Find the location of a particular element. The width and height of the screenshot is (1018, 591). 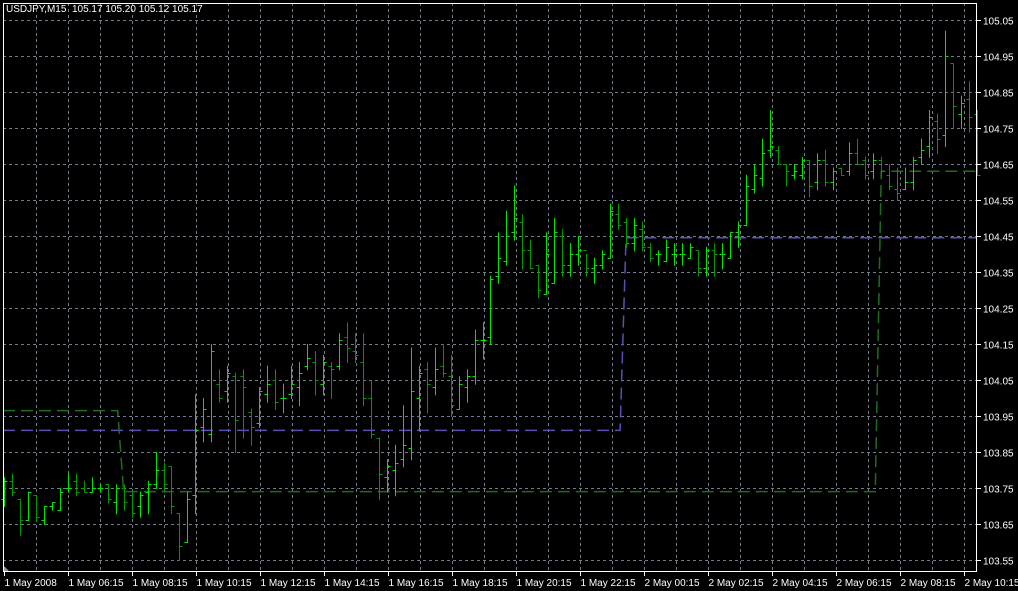

price-tick-label: 104.85 is located at coordinates (998, 94).